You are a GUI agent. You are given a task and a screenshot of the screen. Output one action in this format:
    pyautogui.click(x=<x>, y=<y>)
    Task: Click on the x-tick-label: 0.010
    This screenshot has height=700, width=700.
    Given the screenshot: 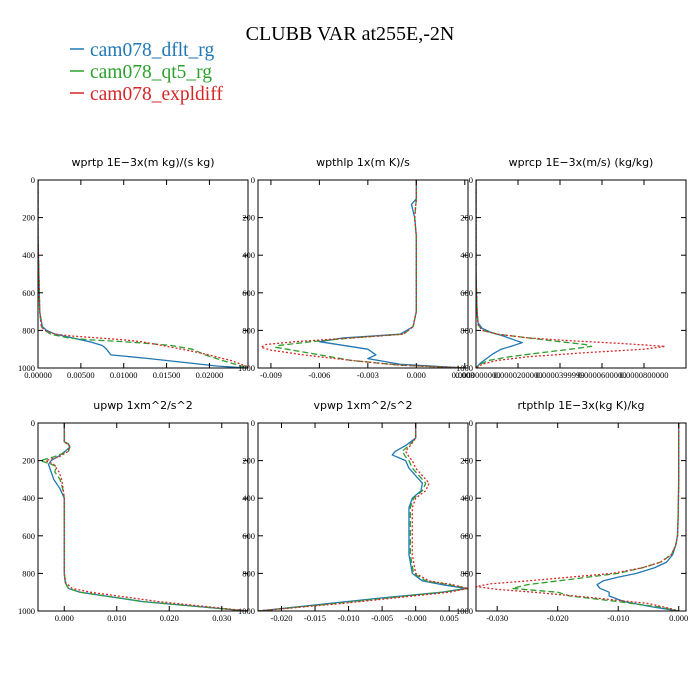 What is the action you would take?
    pyautogui.click(x=116, y=618)
    